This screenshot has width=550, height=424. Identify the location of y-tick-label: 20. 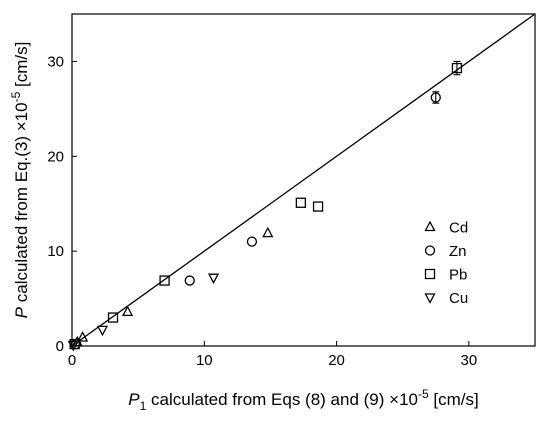
(55, 156).